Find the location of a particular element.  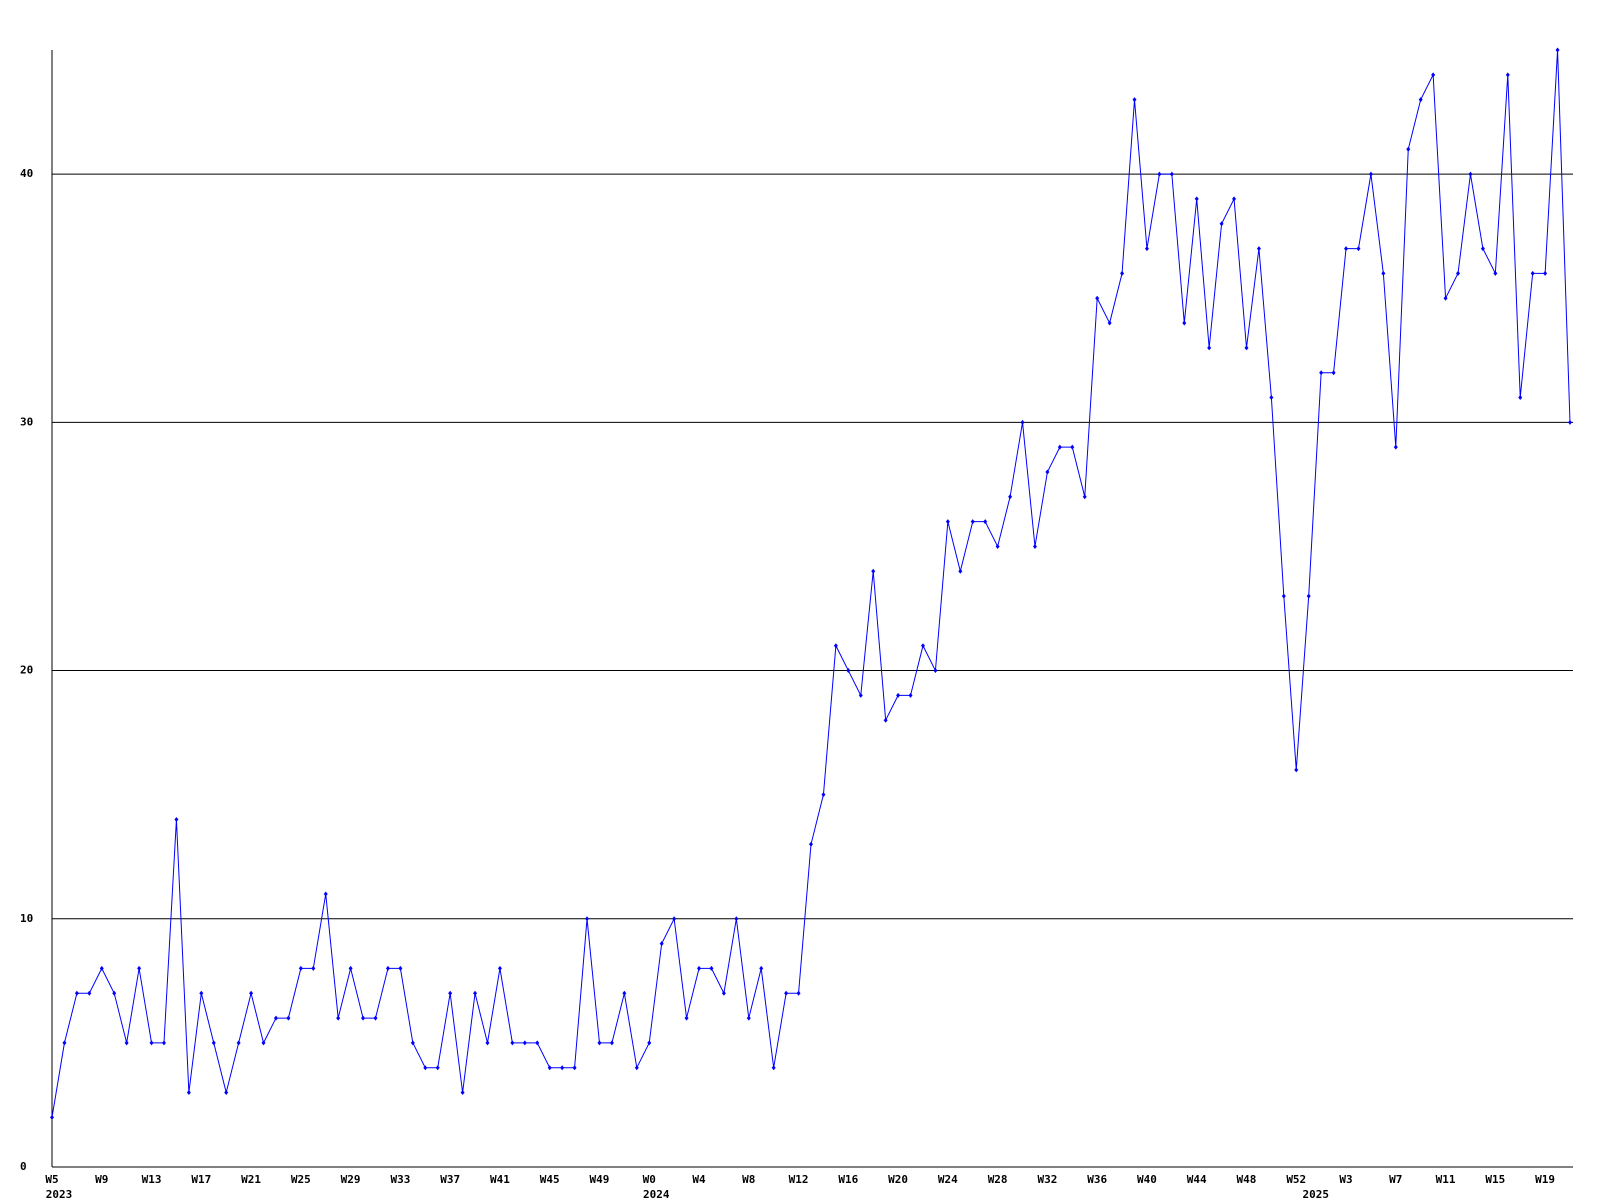

x-tick-label: W28 is located at coordinates (998, 1179).